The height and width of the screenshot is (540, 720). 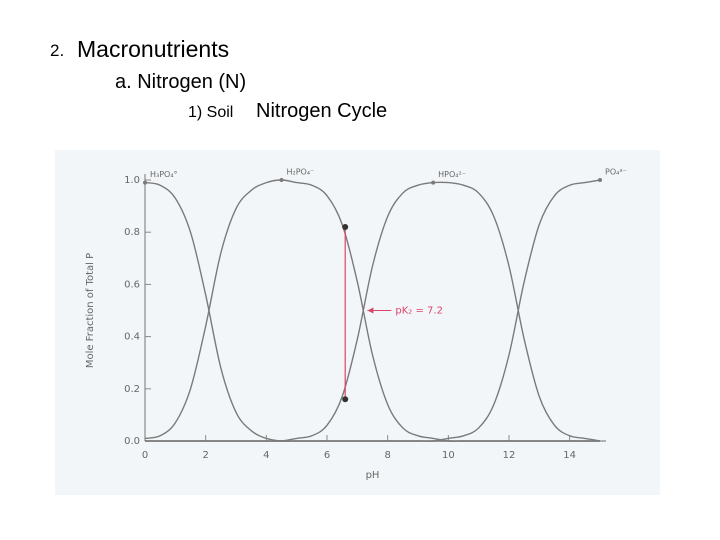 I want to click on x-tick-label: 4, so click(x=266, y=455).